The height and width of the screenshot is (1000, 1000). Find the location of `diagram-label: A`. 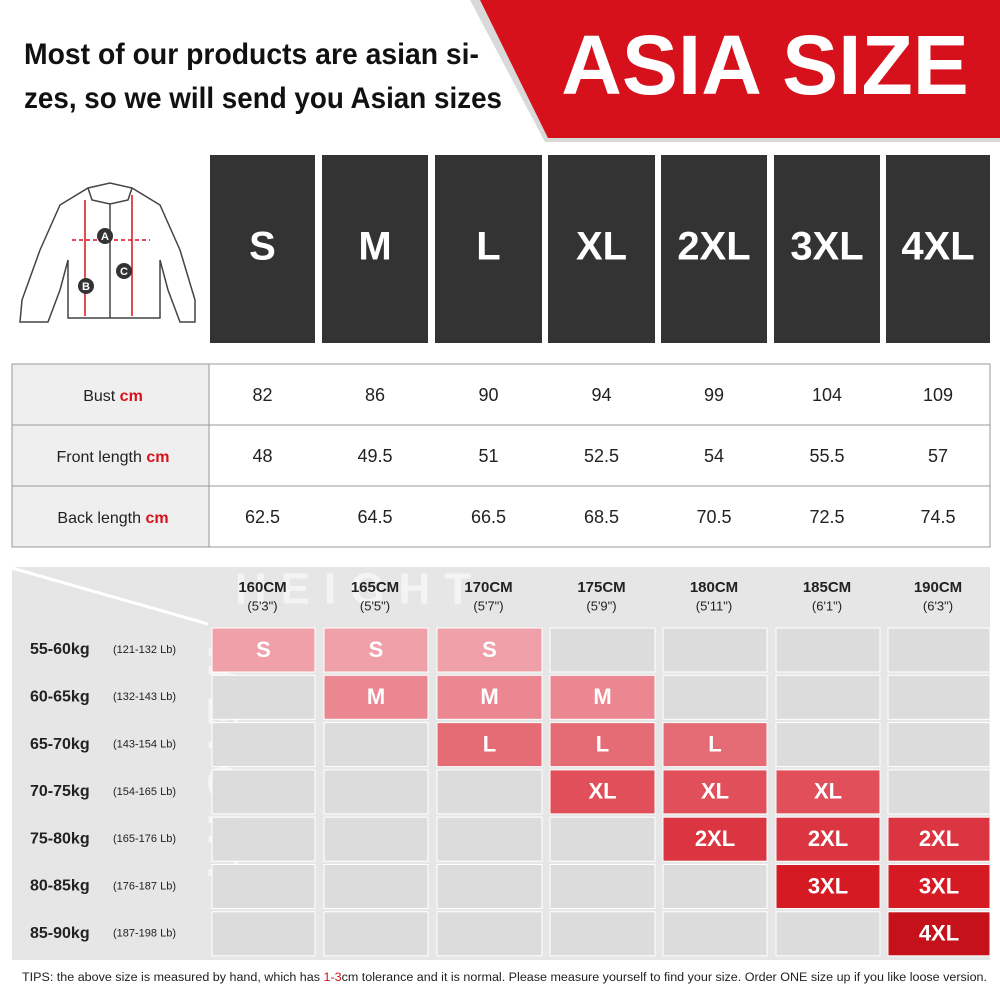

diagram-label: A is located at coordinates (105, 237).